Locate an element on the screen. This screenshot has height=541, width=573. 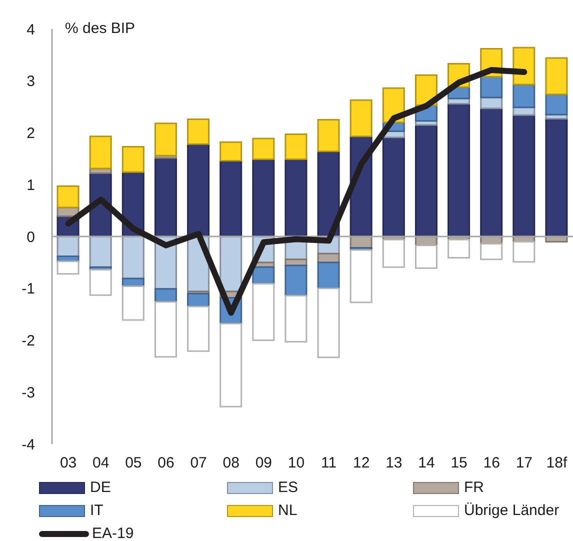
x-tick-label: 03 is located at coordinates (68, 463).